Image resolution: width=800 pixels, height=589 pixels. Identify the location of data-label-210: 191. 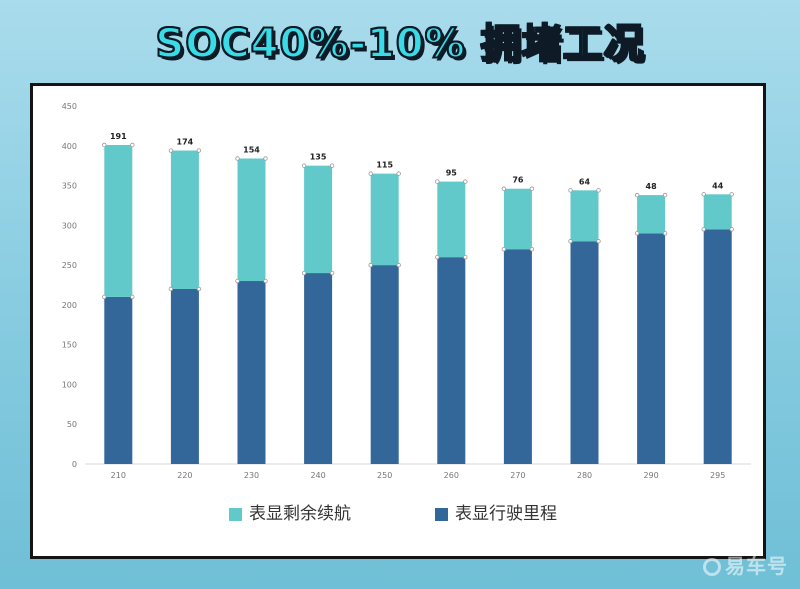
(118, 136).